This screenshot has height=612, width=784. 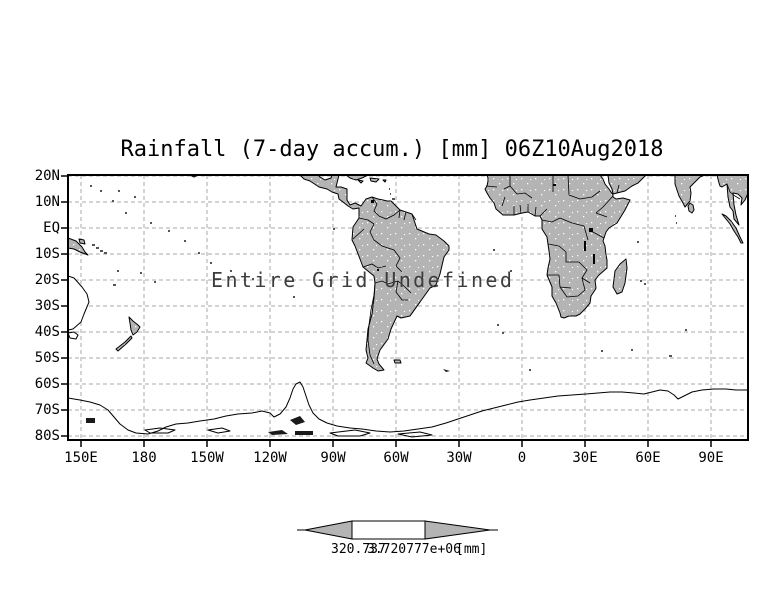 I want to click on southeast-asia-landmass, so click(x=732, y=200).